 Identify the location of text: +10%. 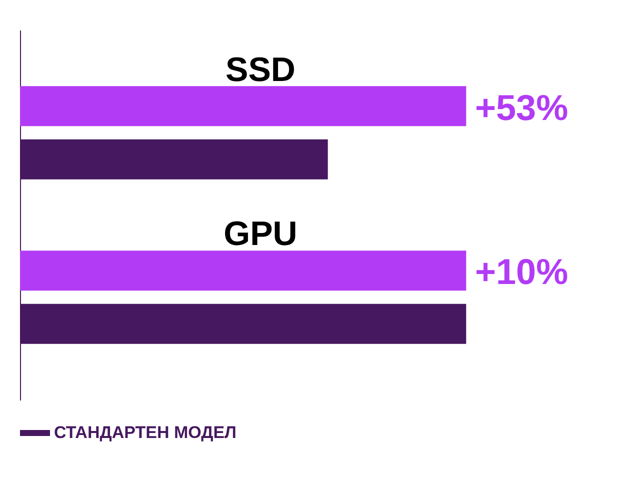
(521, 271).